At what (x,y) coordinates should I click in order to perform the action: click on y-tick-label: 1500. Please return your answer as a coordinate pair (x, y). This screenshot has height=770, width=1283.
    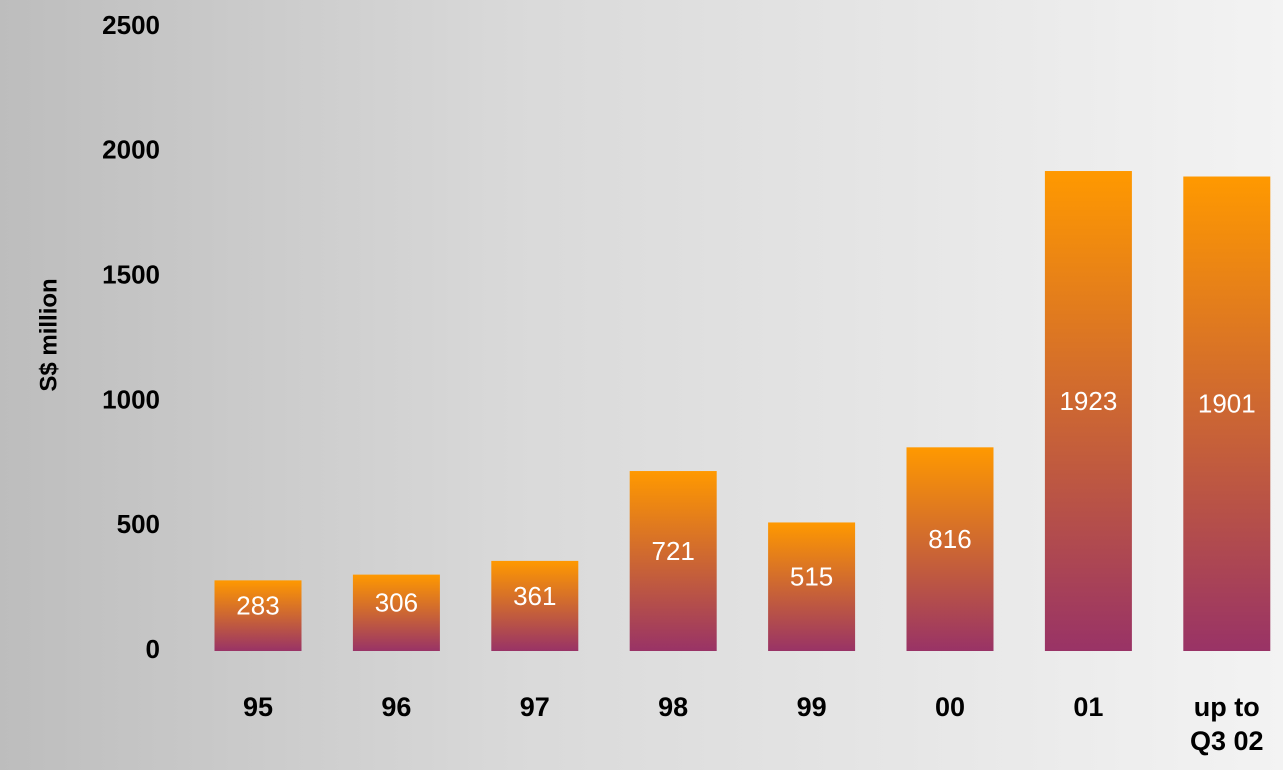
    Looking at the image, I should click on (131, 274).